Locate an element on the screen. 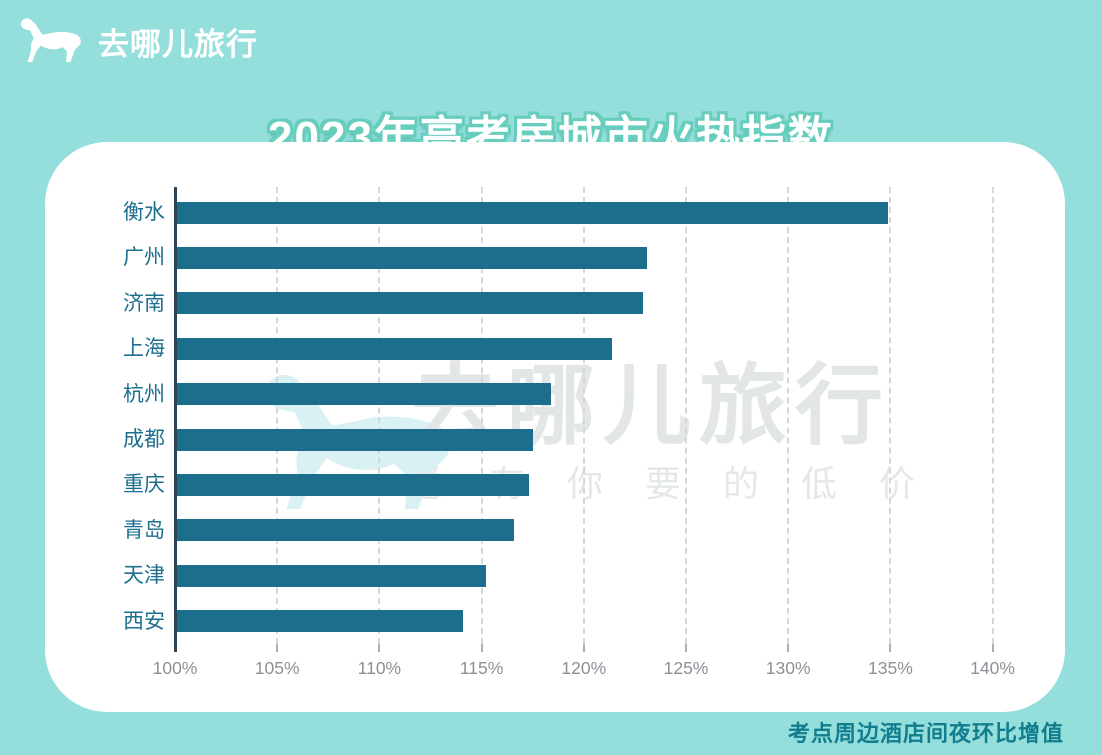 This screenshot has width=1102, height=755. bar-row: 上海 is located at coordinates (555, 348).